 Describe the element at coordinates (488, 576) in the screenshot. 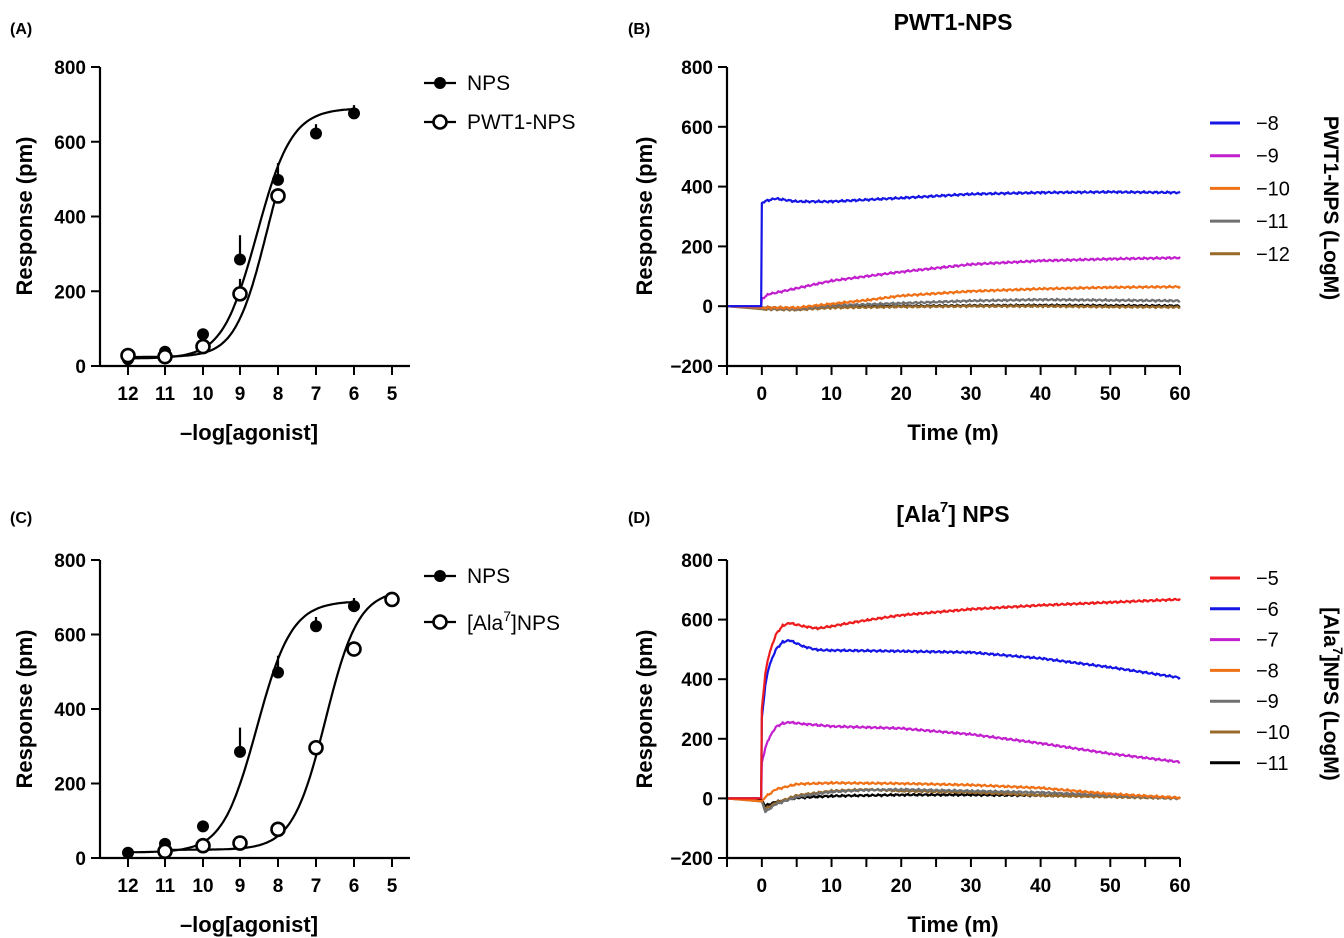

I see `legend-c-nps-label: NPS` at that location.